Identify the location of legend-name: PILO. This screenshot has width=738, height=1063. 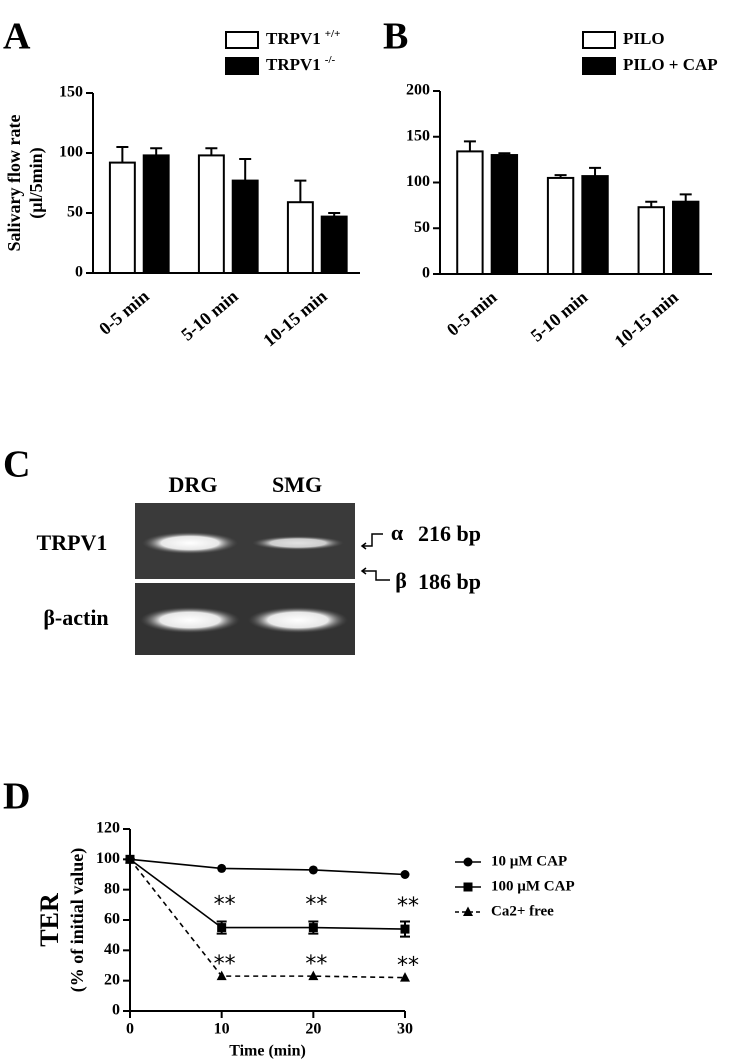
(644, 38).